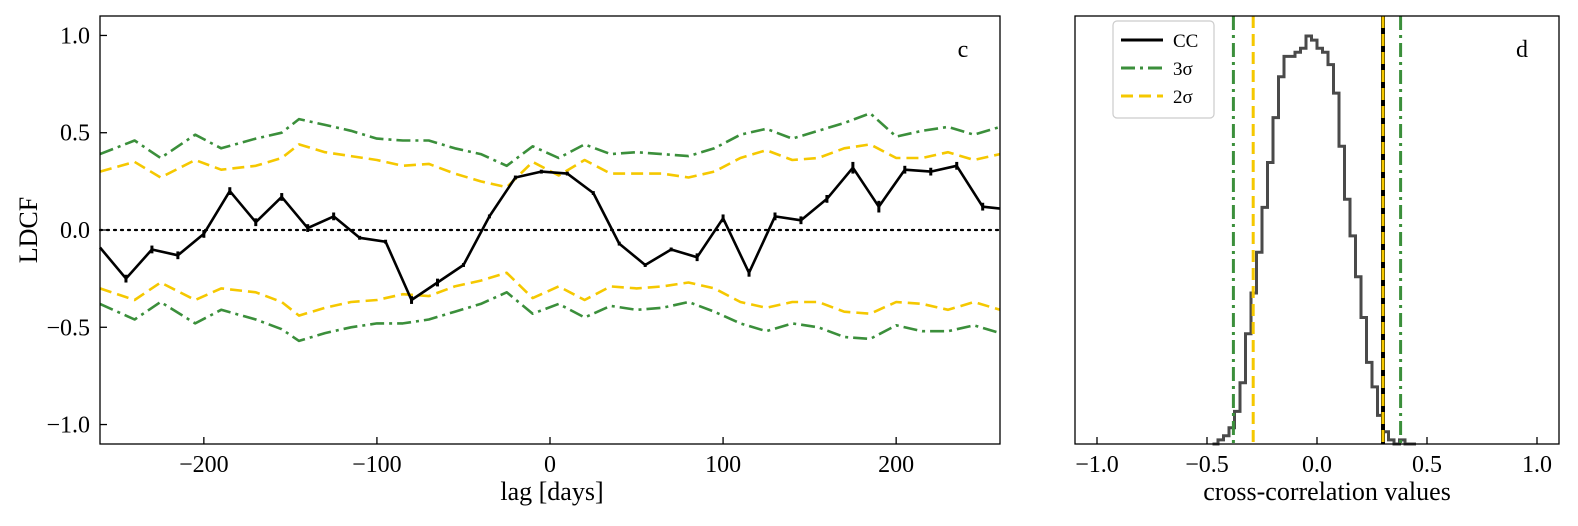  I want to click on x-tick-label: −100, so click(377, 465).